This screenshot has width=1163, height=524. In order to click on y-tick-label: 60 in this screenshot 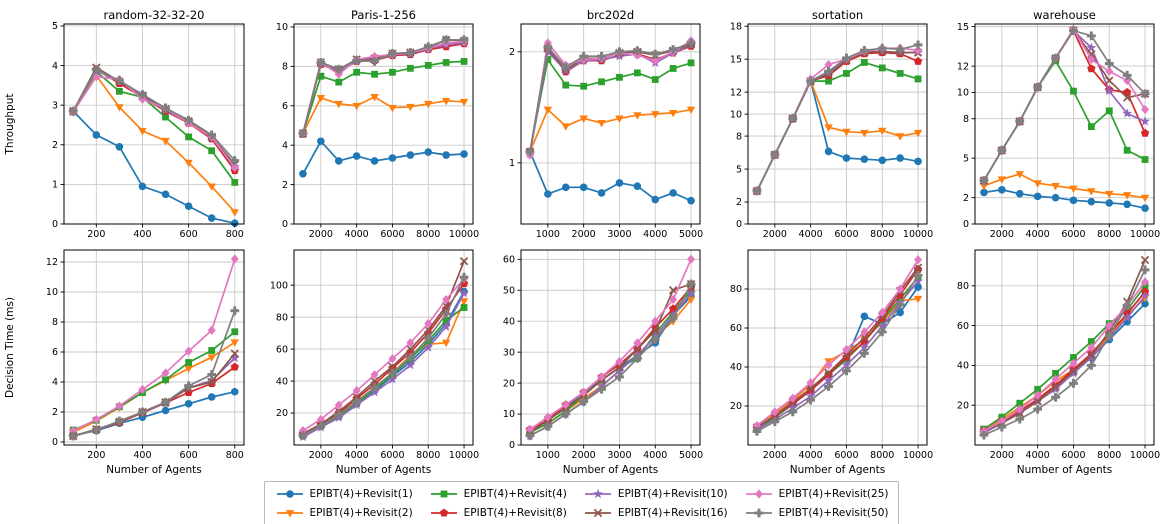, I will do `click(509, 259)`.